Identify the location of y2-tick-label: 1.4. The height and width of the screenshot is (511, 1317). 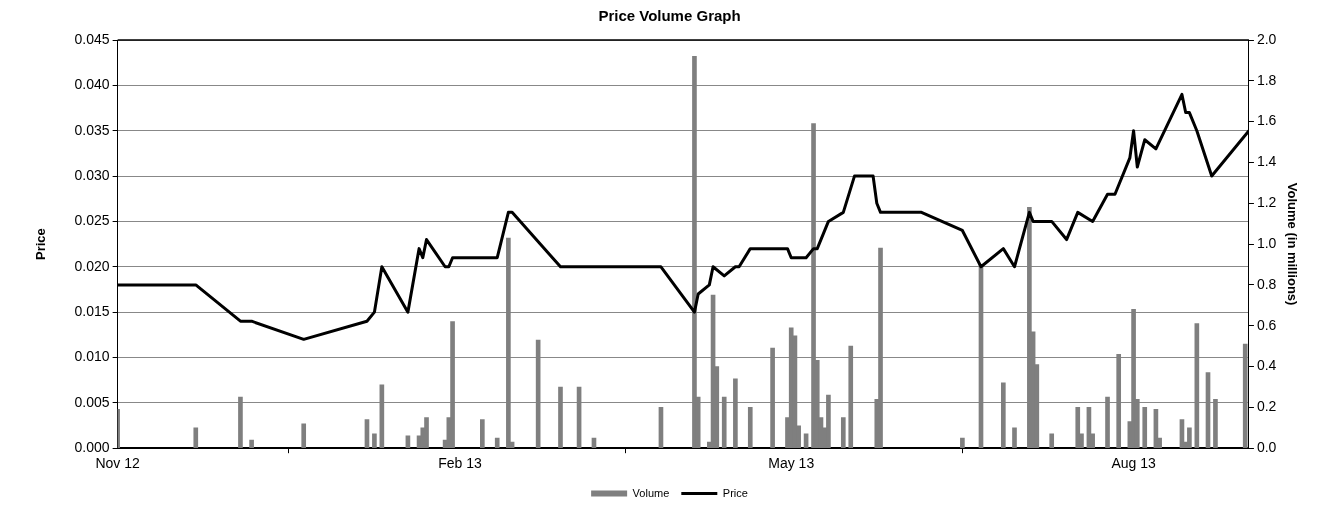
(1266, 161).